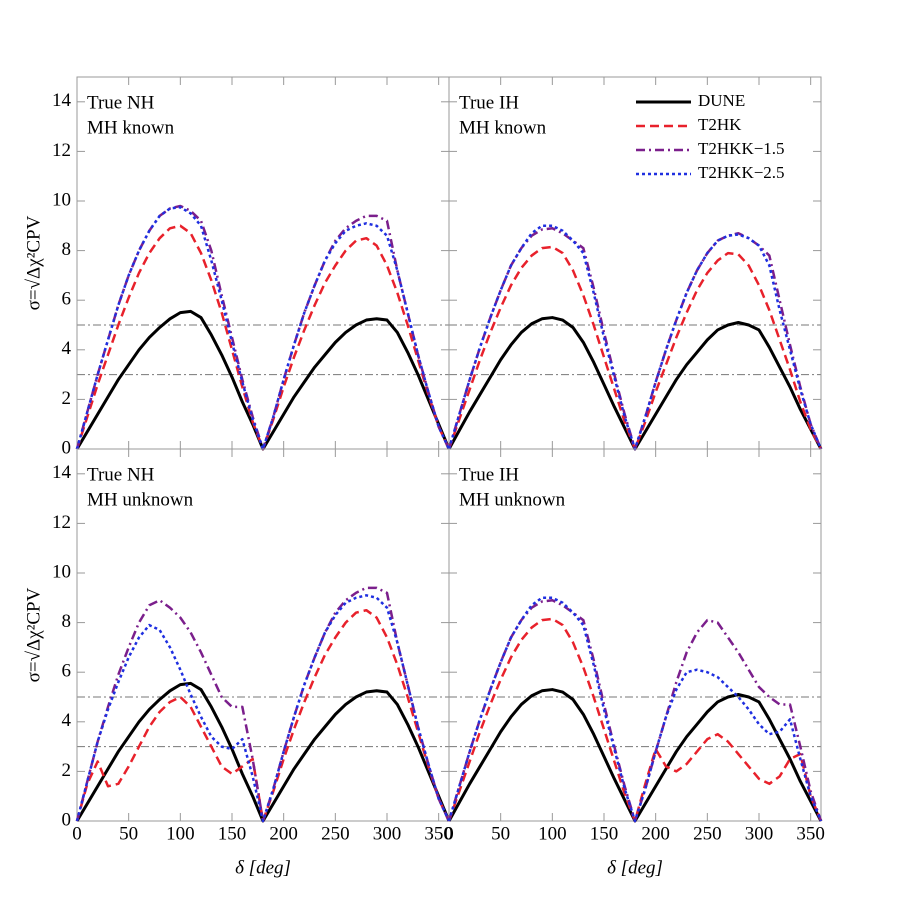 The height and width of the screenshot is (900, 900). What do you see at coordinates (720, 124) in the screenshot?
I see `legend-label: T2HK` at bounding box center [720, 124].